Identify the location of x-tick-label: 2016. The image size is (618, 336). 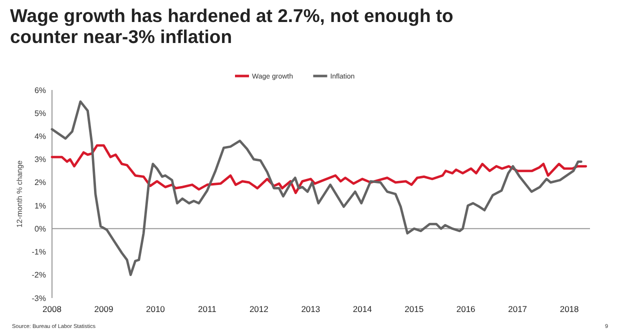
(466, 309).